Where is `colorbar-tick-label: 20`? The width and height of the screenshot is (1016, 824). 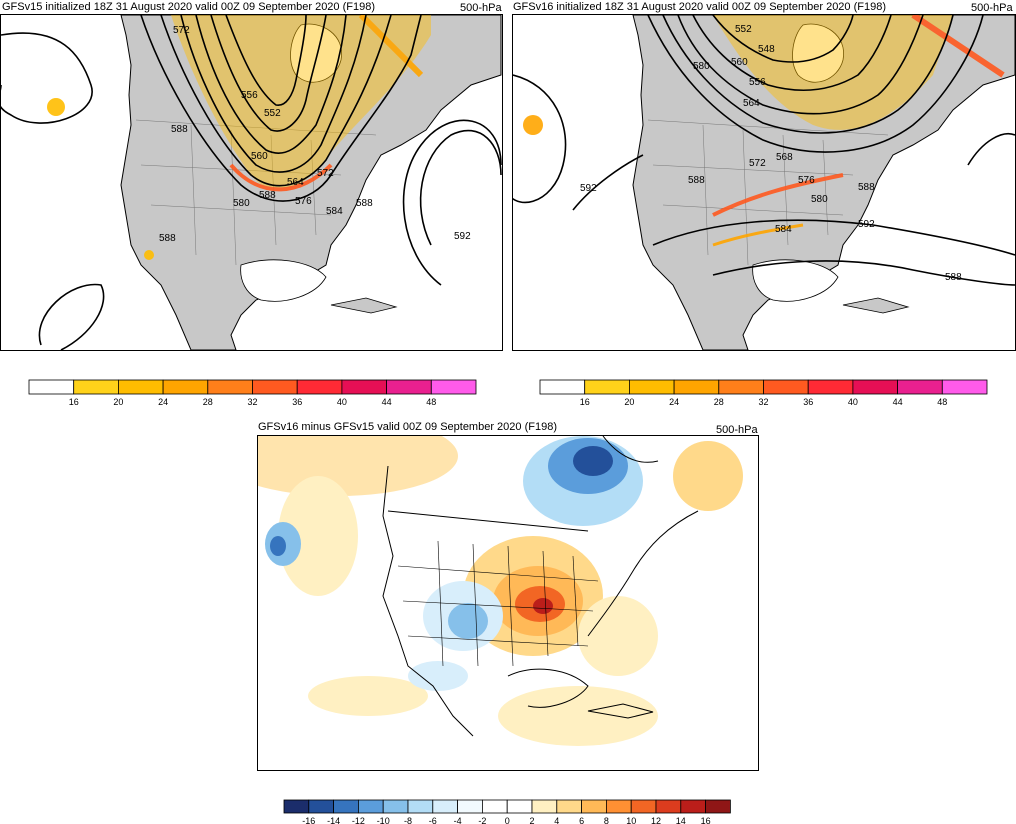 colorbar-tick-label: 20 is located at coordinates (118, 402).